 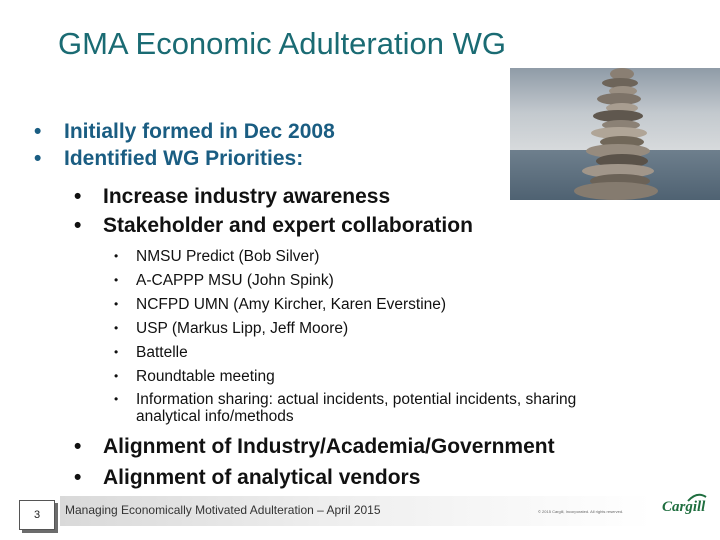 What do you see at coordinates (697, 497) in the screenshot?
I see `cargill-logo-leaf-icon` at bounding box center [697, 497].